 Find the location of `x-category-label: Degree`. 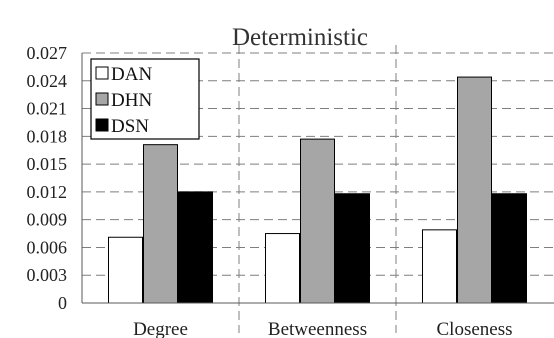

x-category-label: Degree is located at coordinates (160, 328).